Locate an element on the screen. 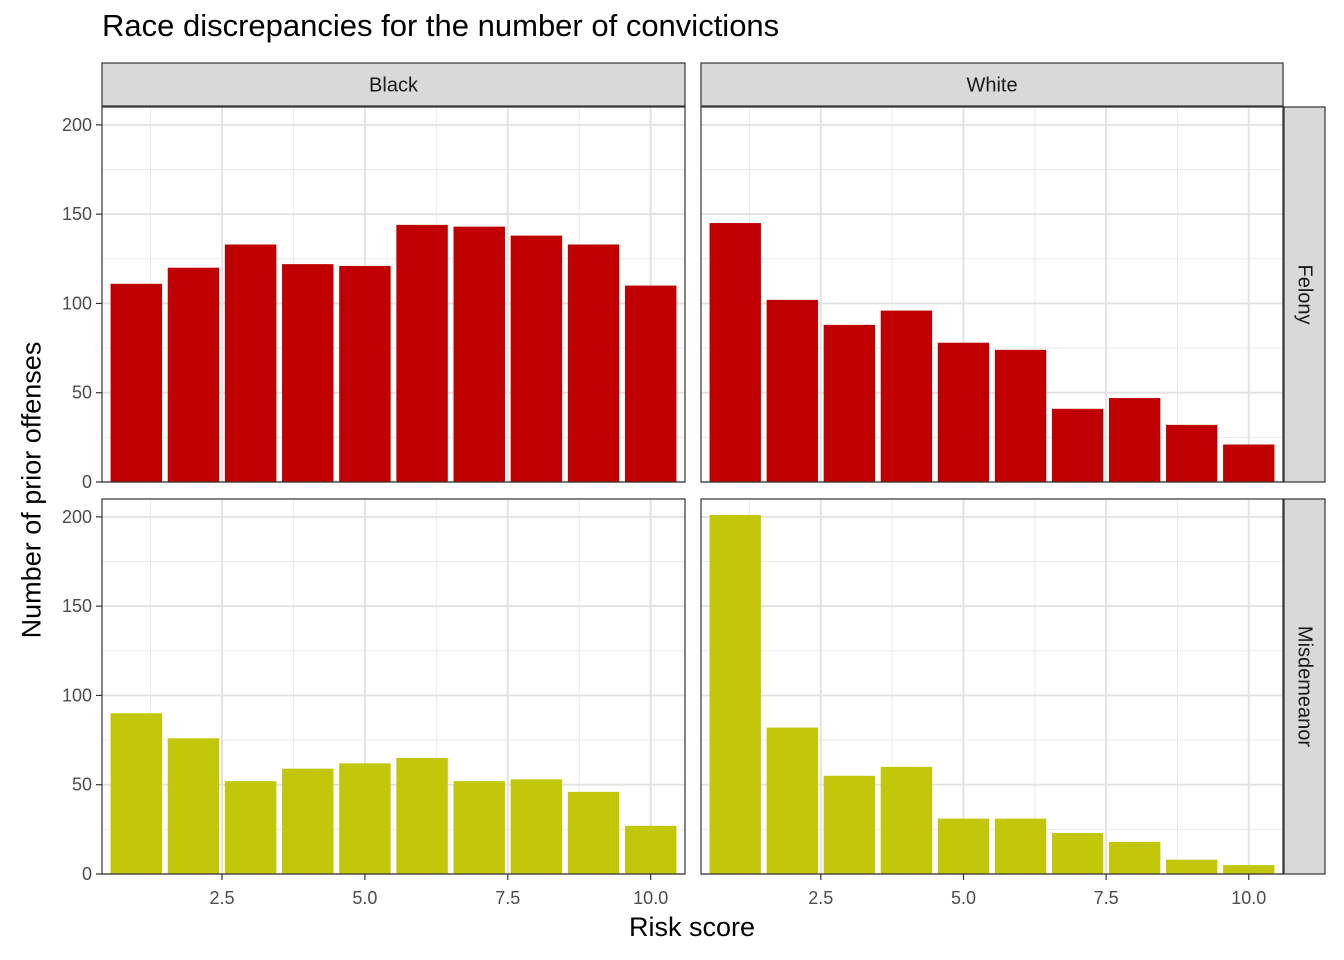 The image size is (1344, 960). facet-strip-label-misdemeanor: Misdemeanor is located at coordinates (1305, 687).